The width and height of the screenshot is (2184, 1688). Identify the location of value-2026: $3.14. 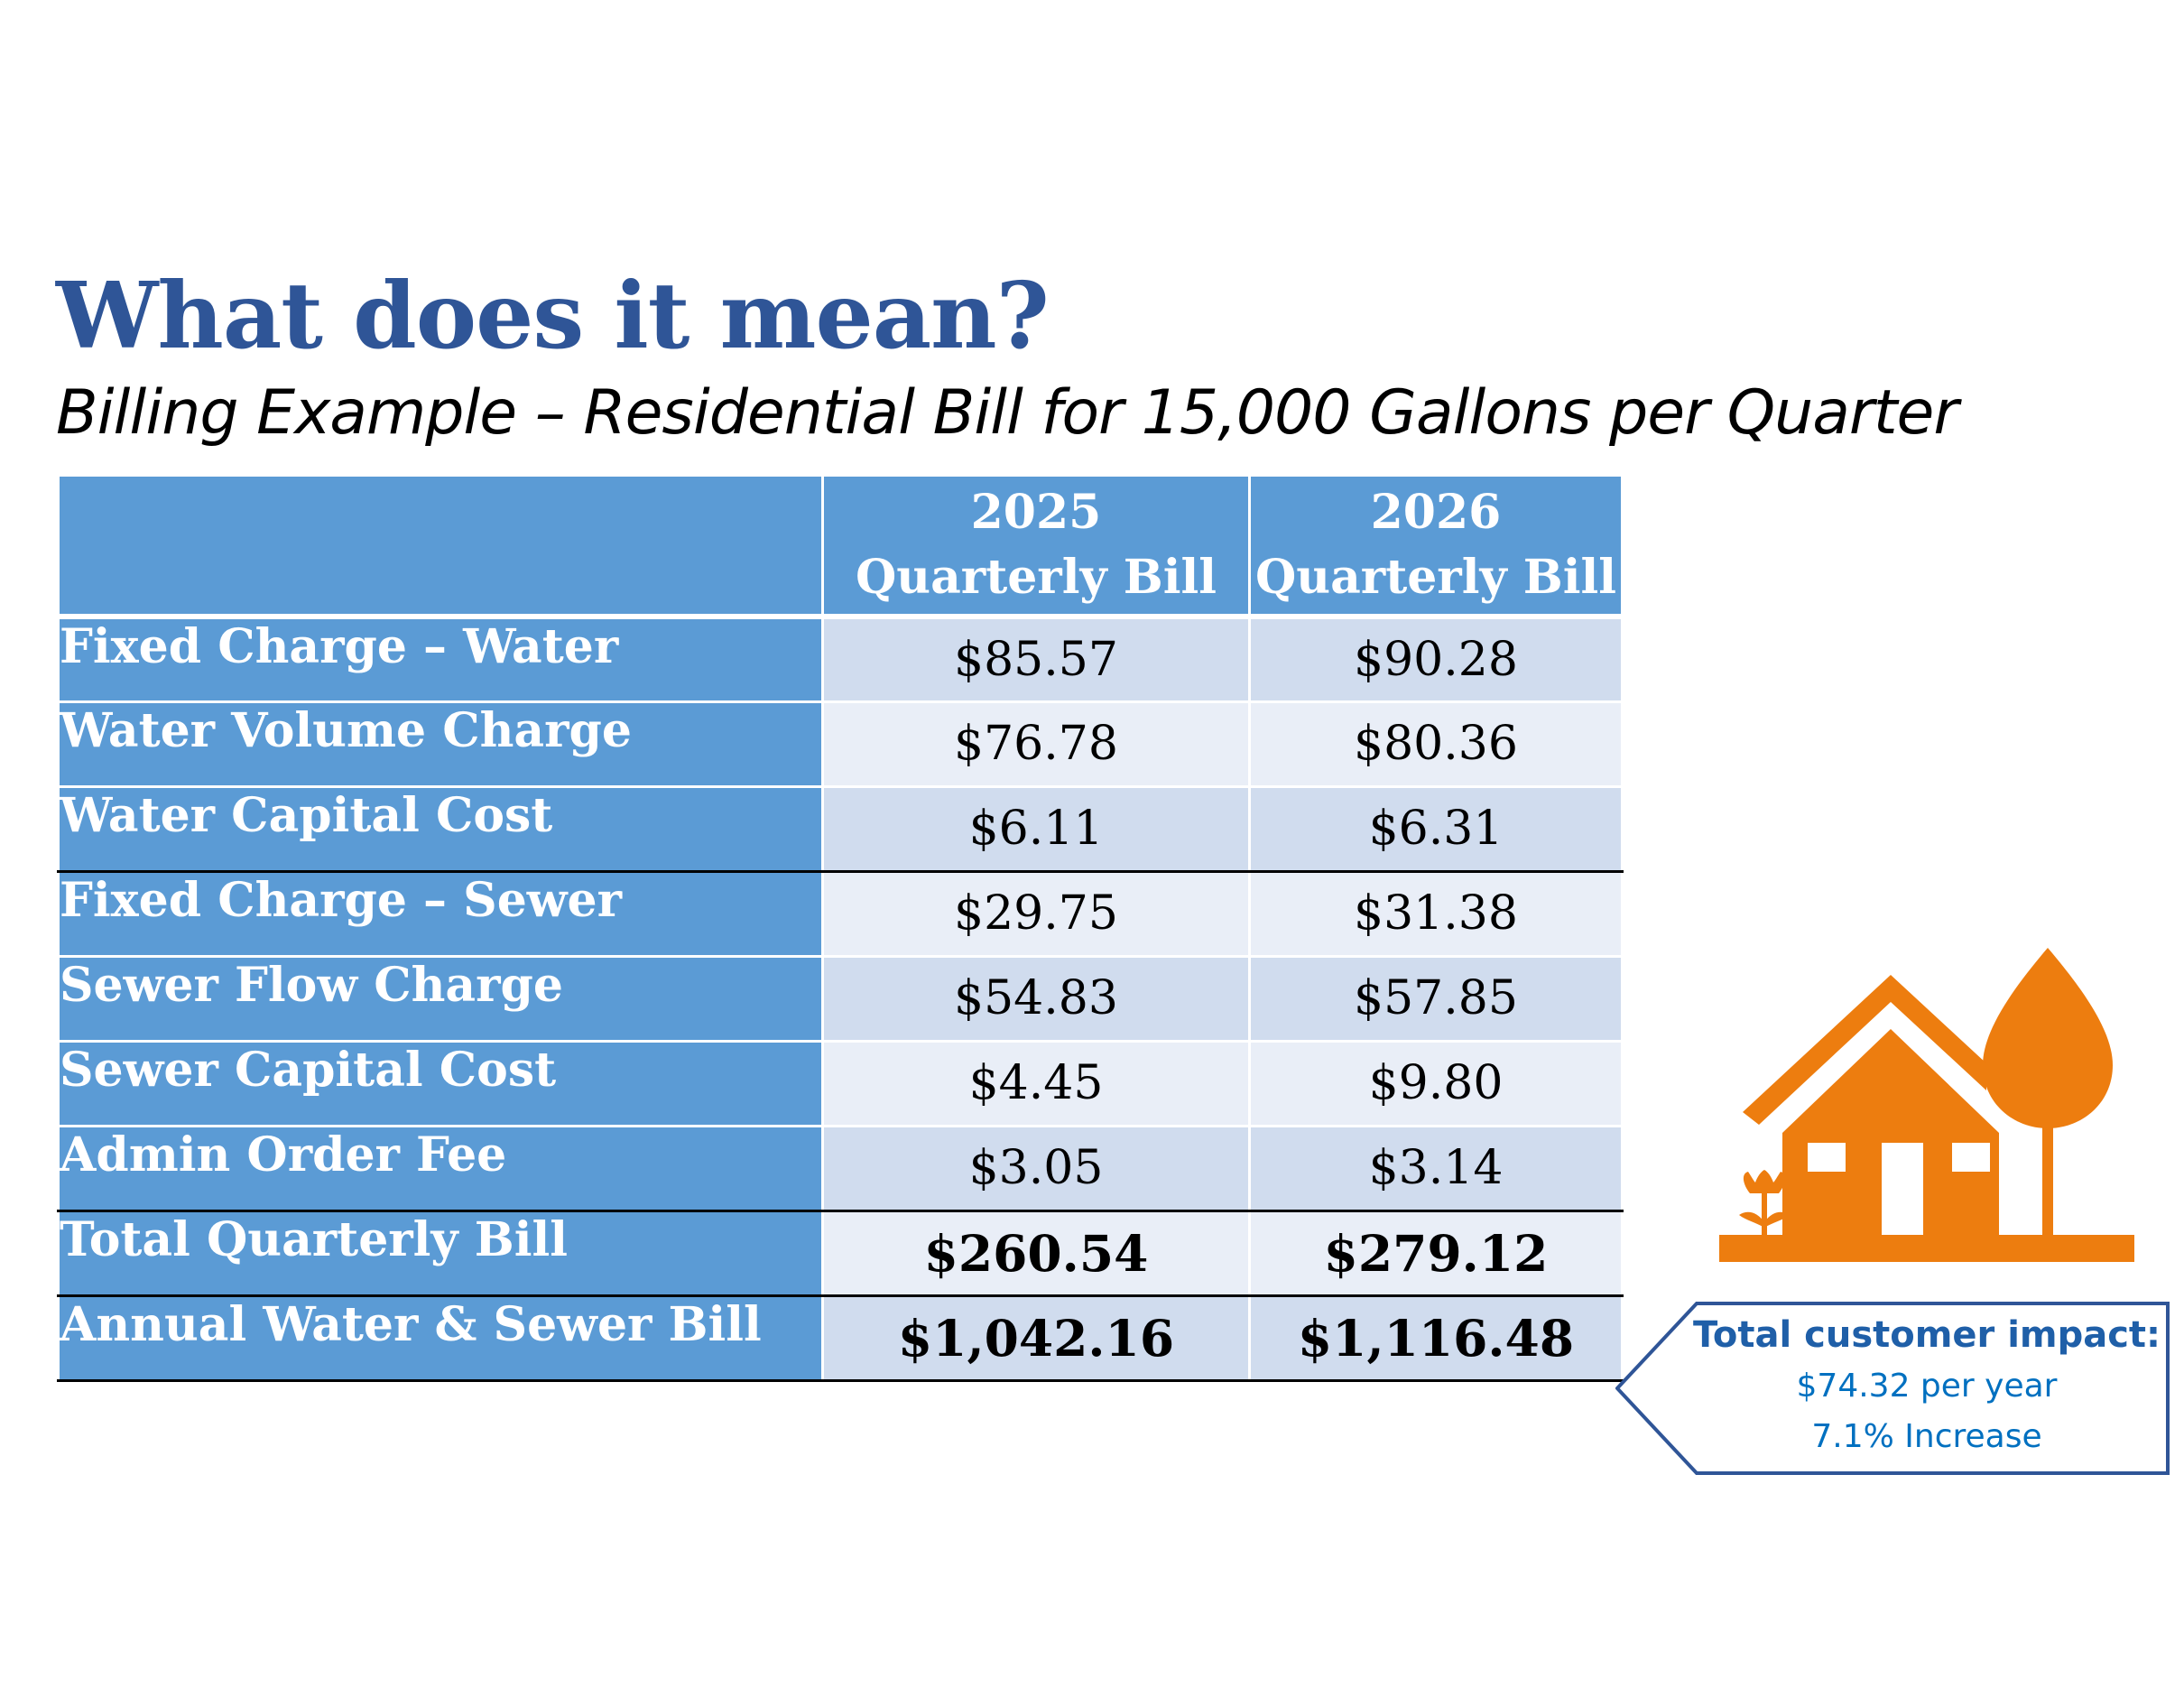
(1436, 1168).